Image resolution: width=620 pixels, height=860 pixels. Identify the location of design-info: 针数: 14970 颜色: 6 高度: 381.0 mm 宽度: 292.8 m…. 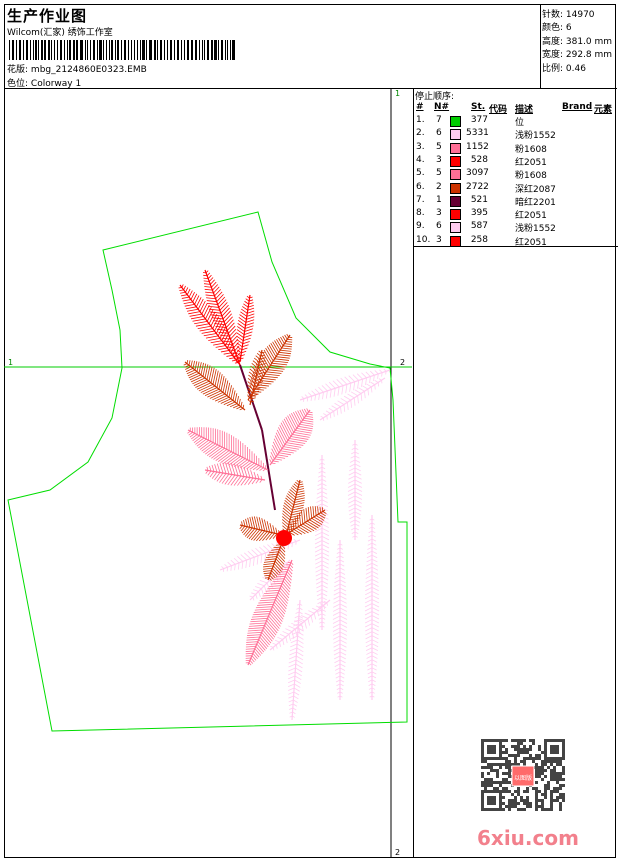
(578, 46).